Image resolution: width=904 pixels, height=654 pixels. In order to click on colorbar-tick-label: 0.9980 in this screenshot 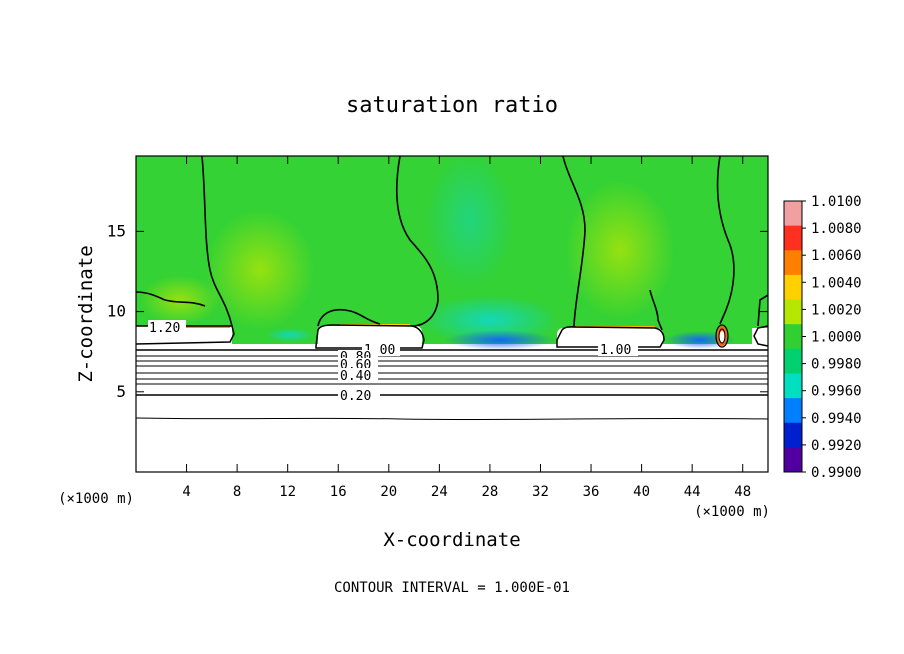, I will do `click(836, 365)`.